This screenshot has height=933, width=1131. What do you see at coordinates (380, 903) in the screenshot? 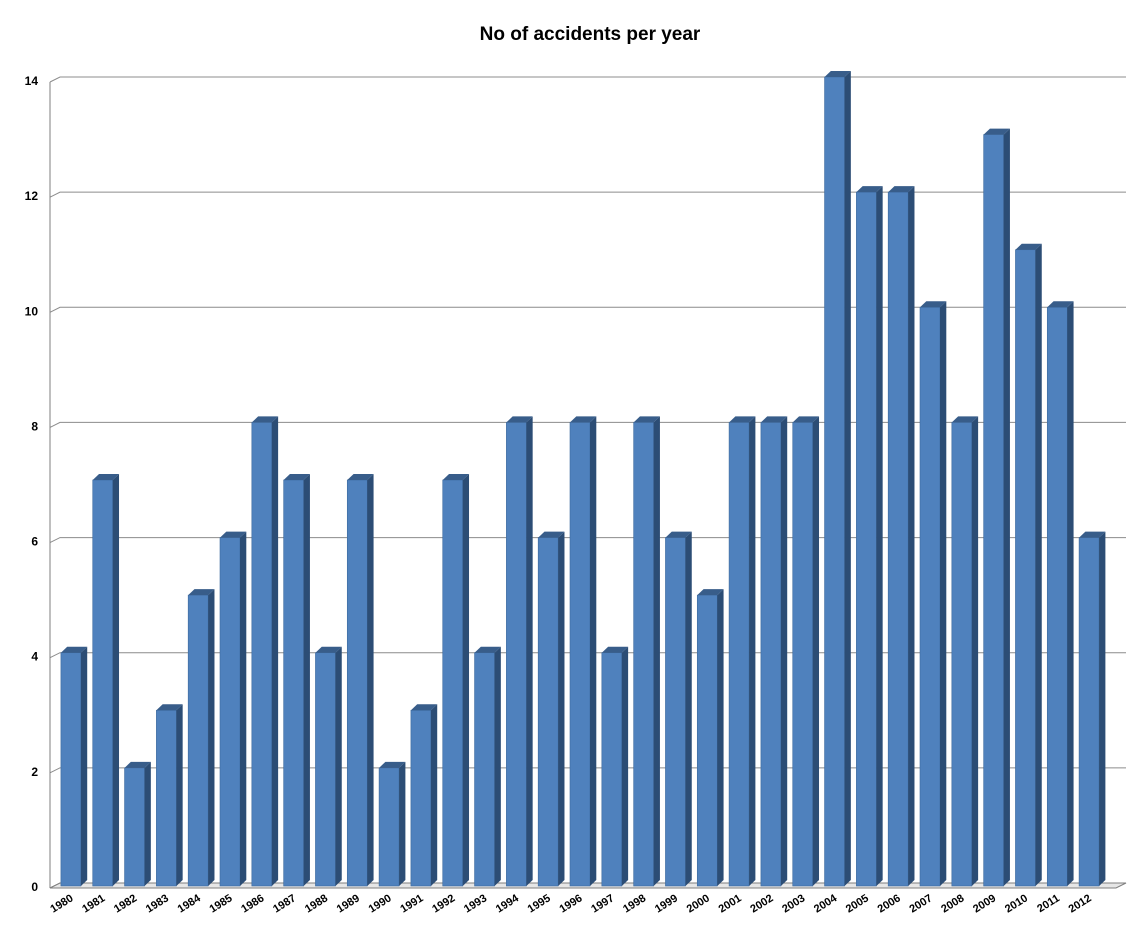
I see `x-tick-label: 1990` at bounding box center [380, 903].